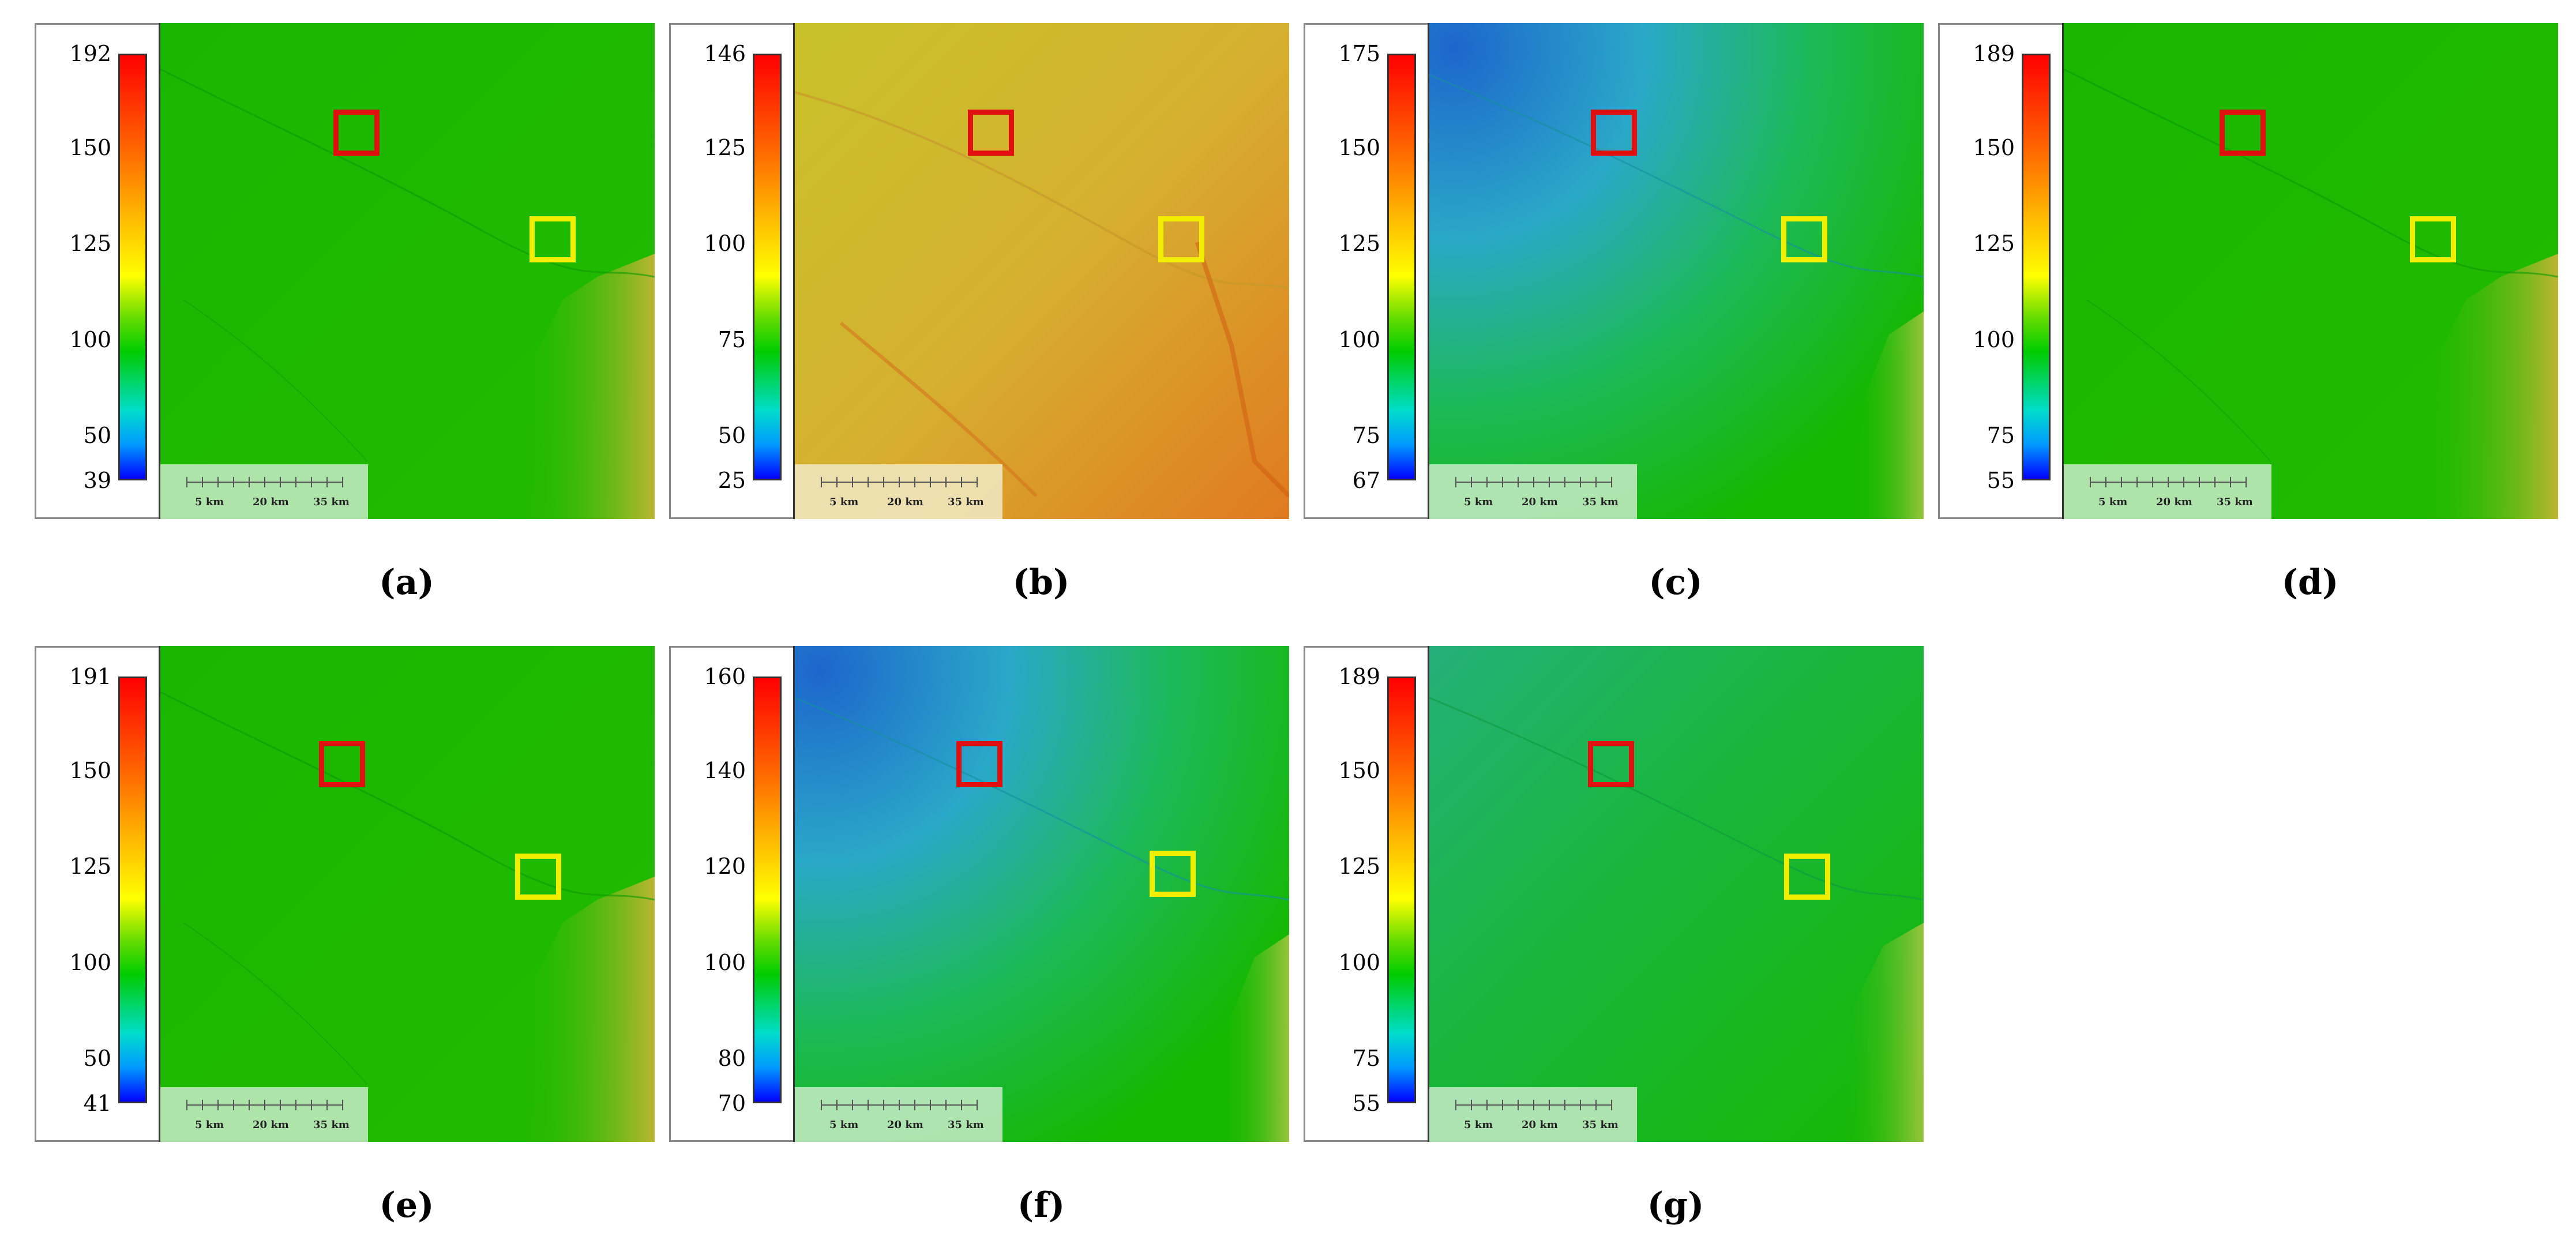 The height and width of the screenshot is (1259, 2576). I want to click on legend-tick-label: 39, so click(97, 481).